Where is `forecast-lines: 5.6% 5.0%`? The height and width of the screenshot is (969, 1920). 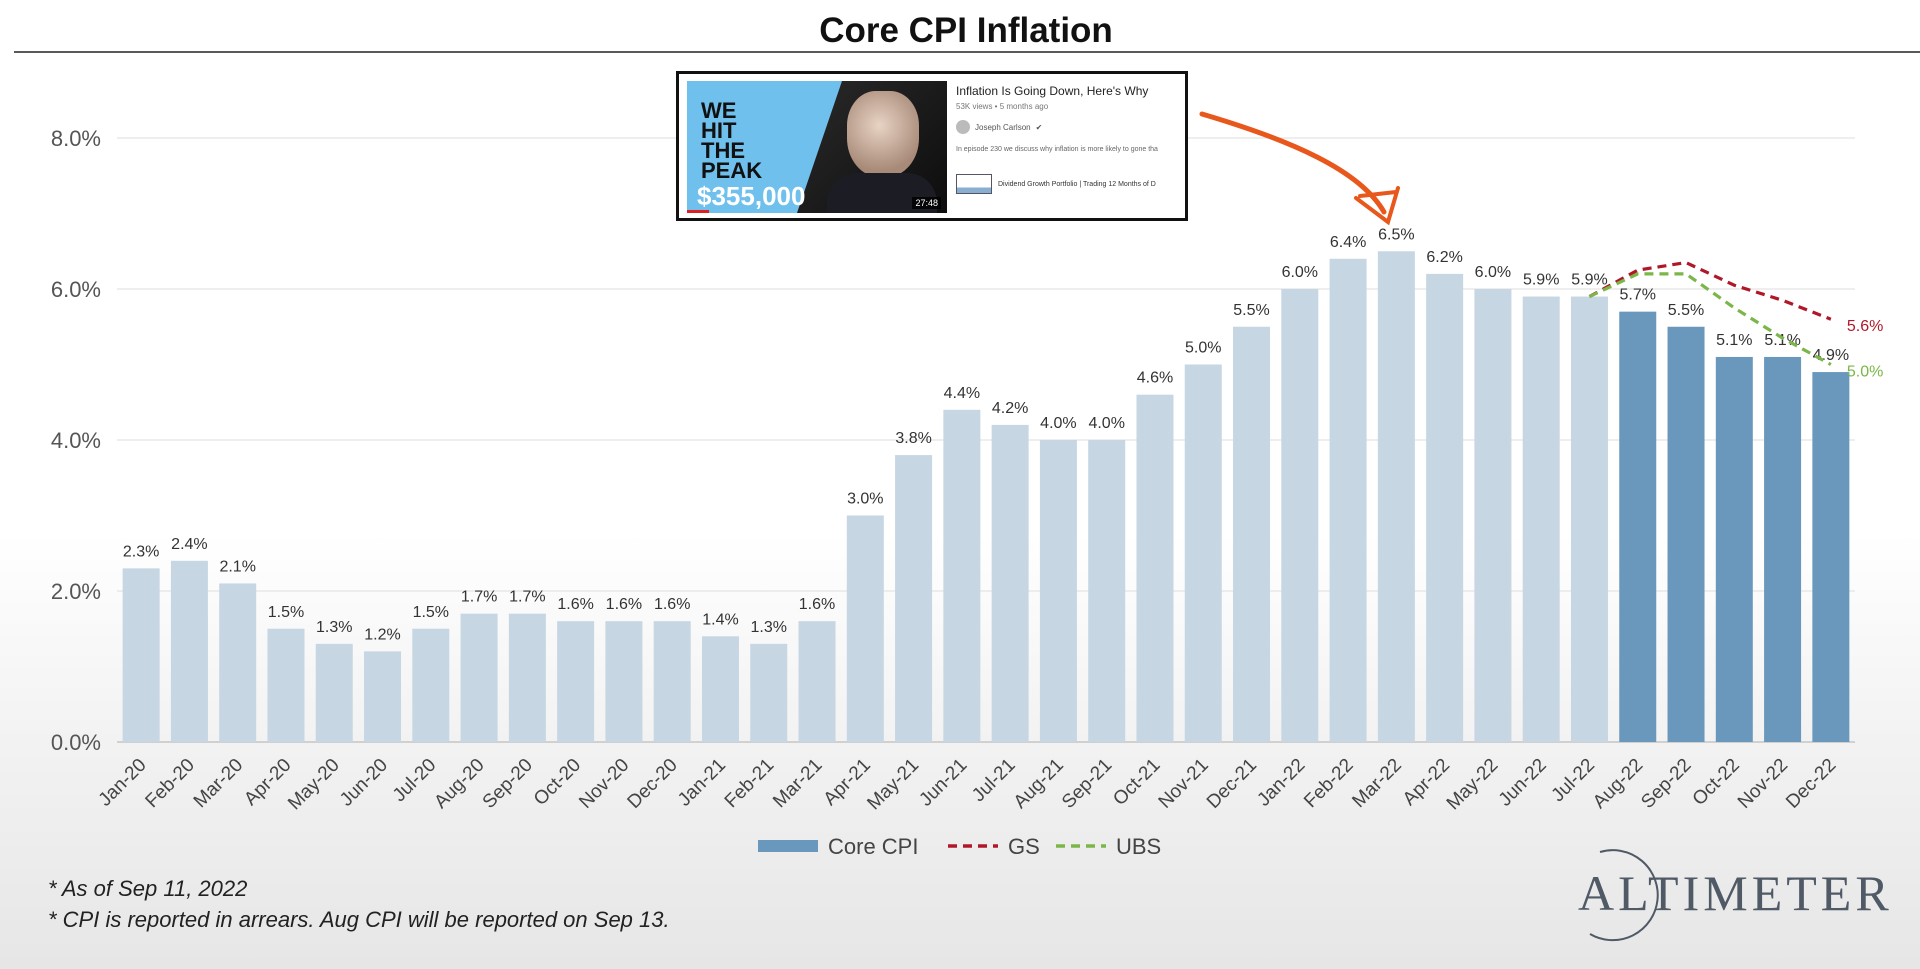
forecast-lines: 5.6% 5.0% is located at coordinates (1735, 320).